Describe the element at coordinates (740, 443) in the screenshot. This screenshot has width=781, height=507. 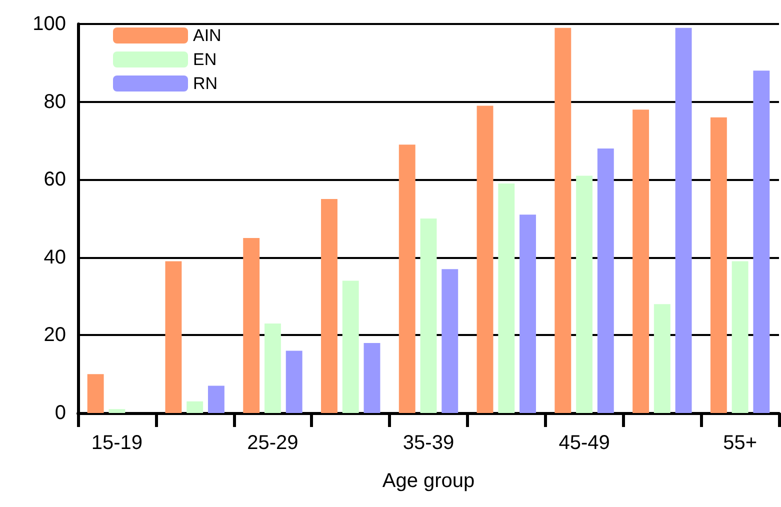
I see `x-tick-label: 55+` at that location.